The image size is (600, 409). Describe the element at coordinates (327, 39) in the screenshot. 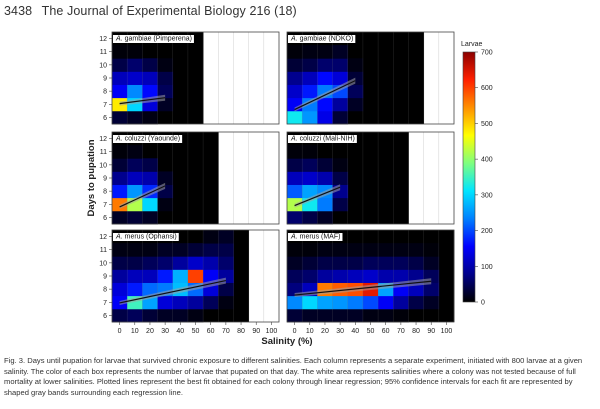

I see `panel-title-text: gambiae (NDKO)` at that location.